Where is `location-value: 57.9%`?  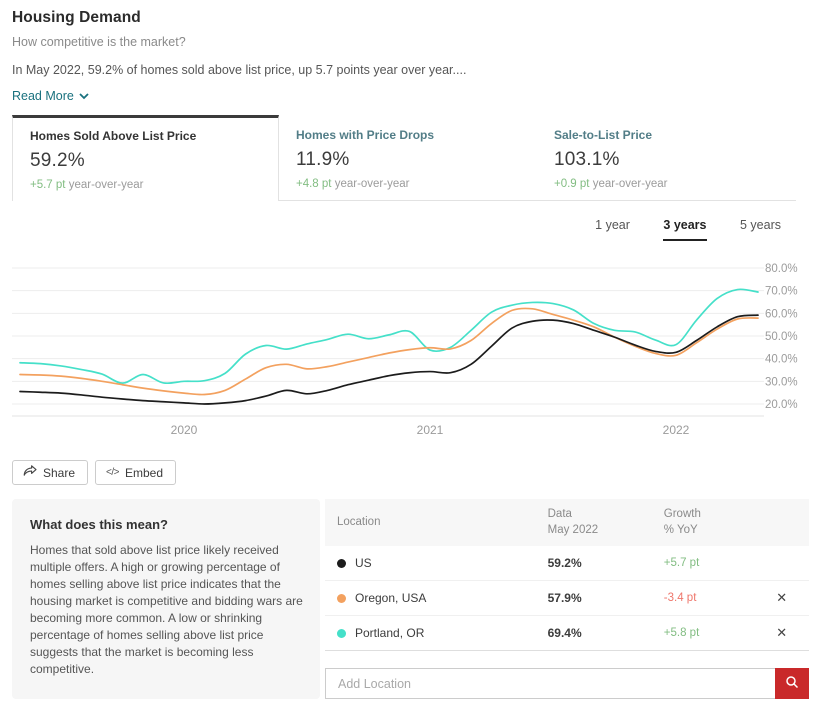
location-value: 57.9% is located at coordinates (605, 598).